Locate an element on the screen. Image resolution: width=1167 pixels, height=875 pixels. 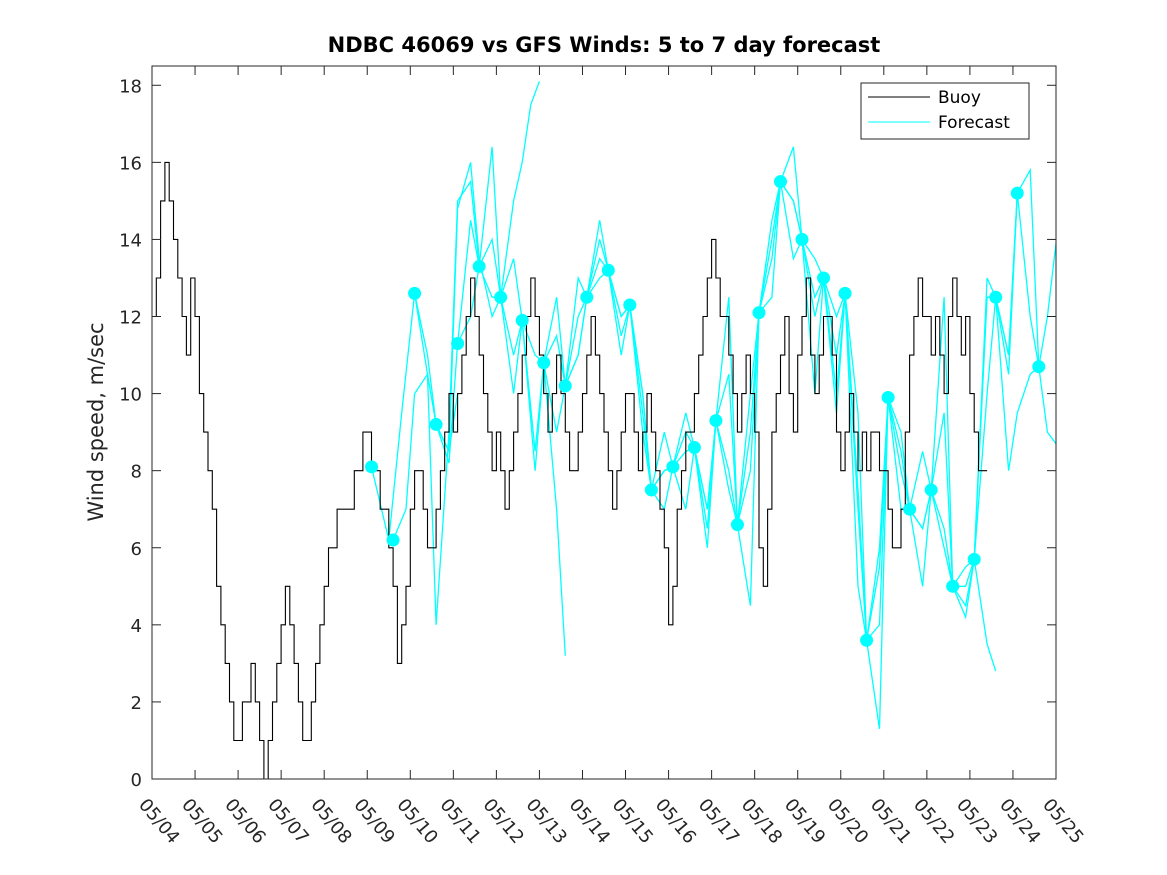
y-tick-label: 10 is located at coordinates (130, 395).